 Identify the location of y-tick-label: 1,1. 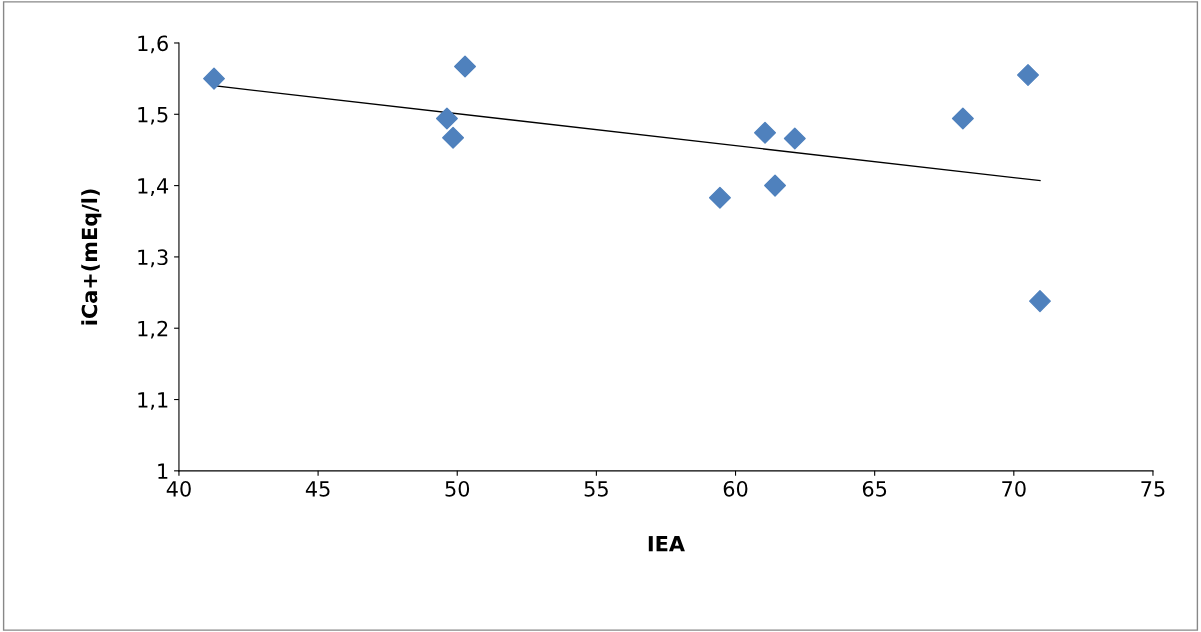
(153, 401).